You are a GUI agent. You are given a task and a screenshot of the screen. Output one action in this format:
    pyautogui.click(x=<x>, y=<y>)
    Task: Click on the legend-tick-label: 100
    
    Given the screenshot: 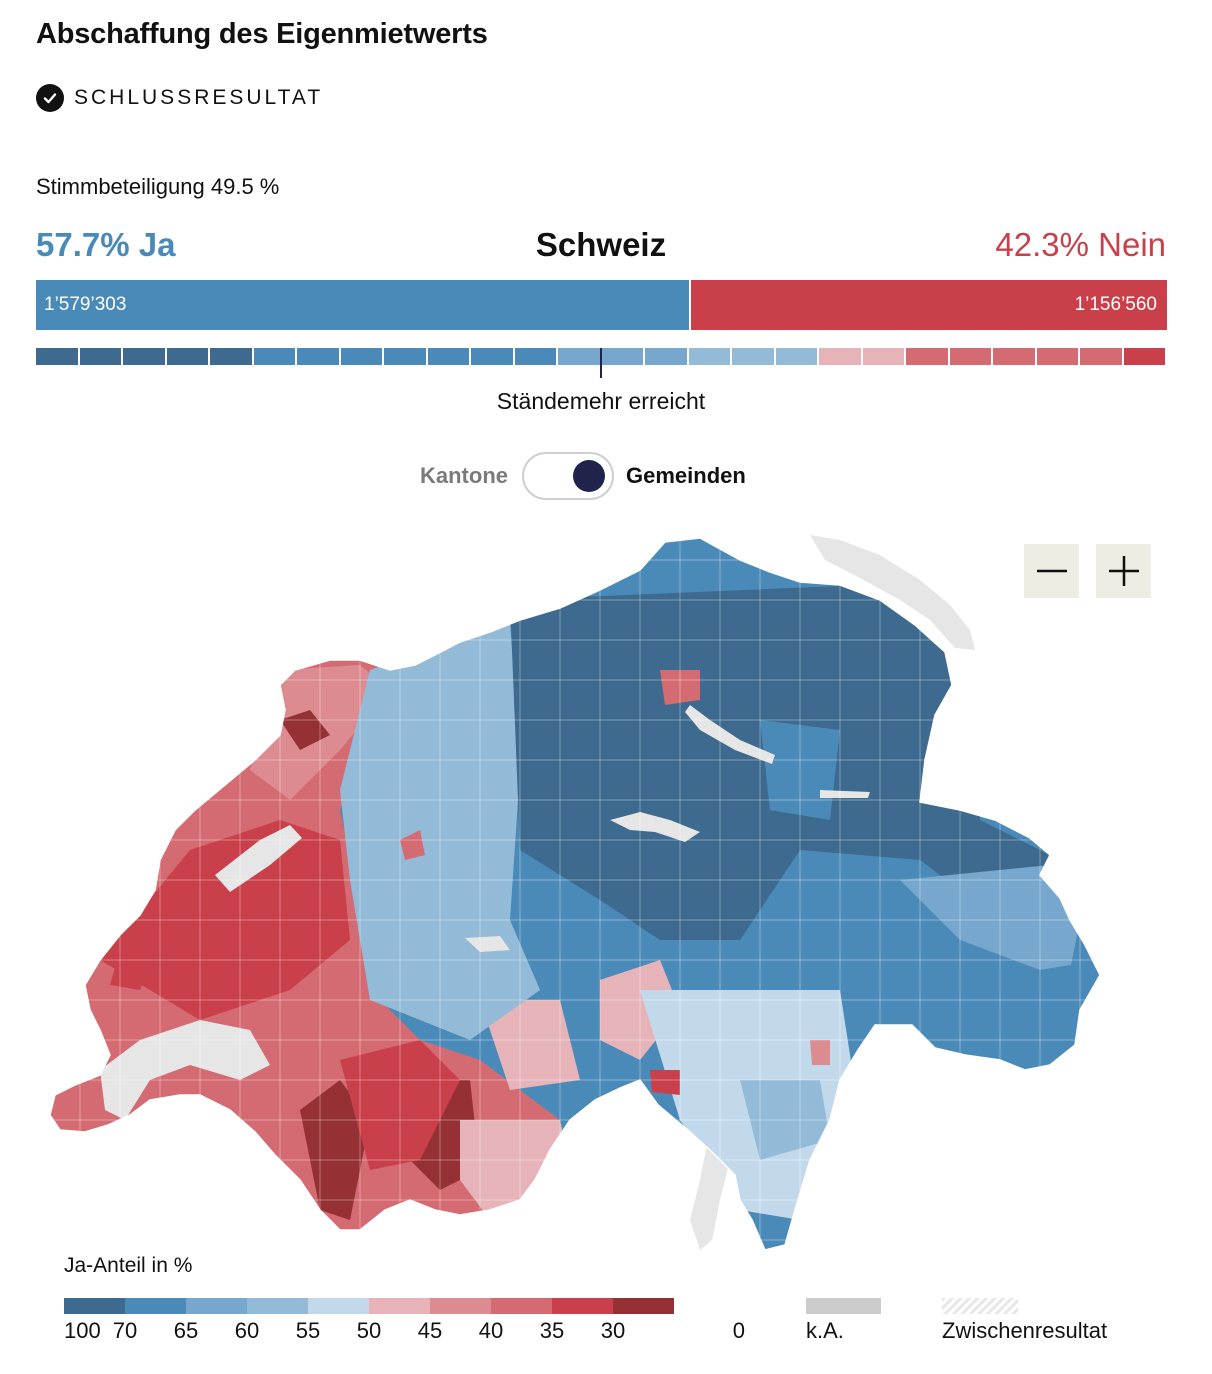 What is the action you would take?
    pyautogui.click(x=82, y=1330)
    